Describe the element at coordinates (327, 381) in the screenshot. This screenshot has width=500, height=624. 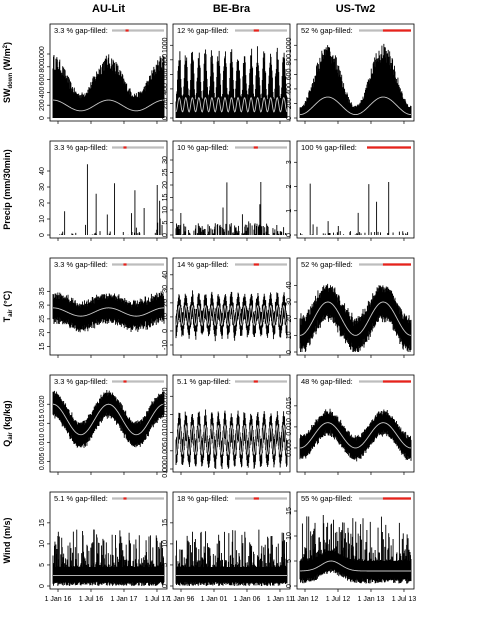
I see `gap-filled-label: 48 % gap-filled:` at that location.